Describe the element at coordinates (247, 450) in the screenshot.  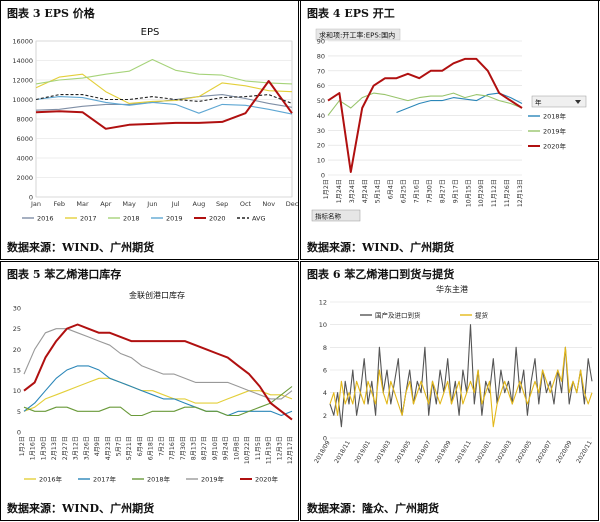
I see `x-tick-label: 10月22日` at that location.